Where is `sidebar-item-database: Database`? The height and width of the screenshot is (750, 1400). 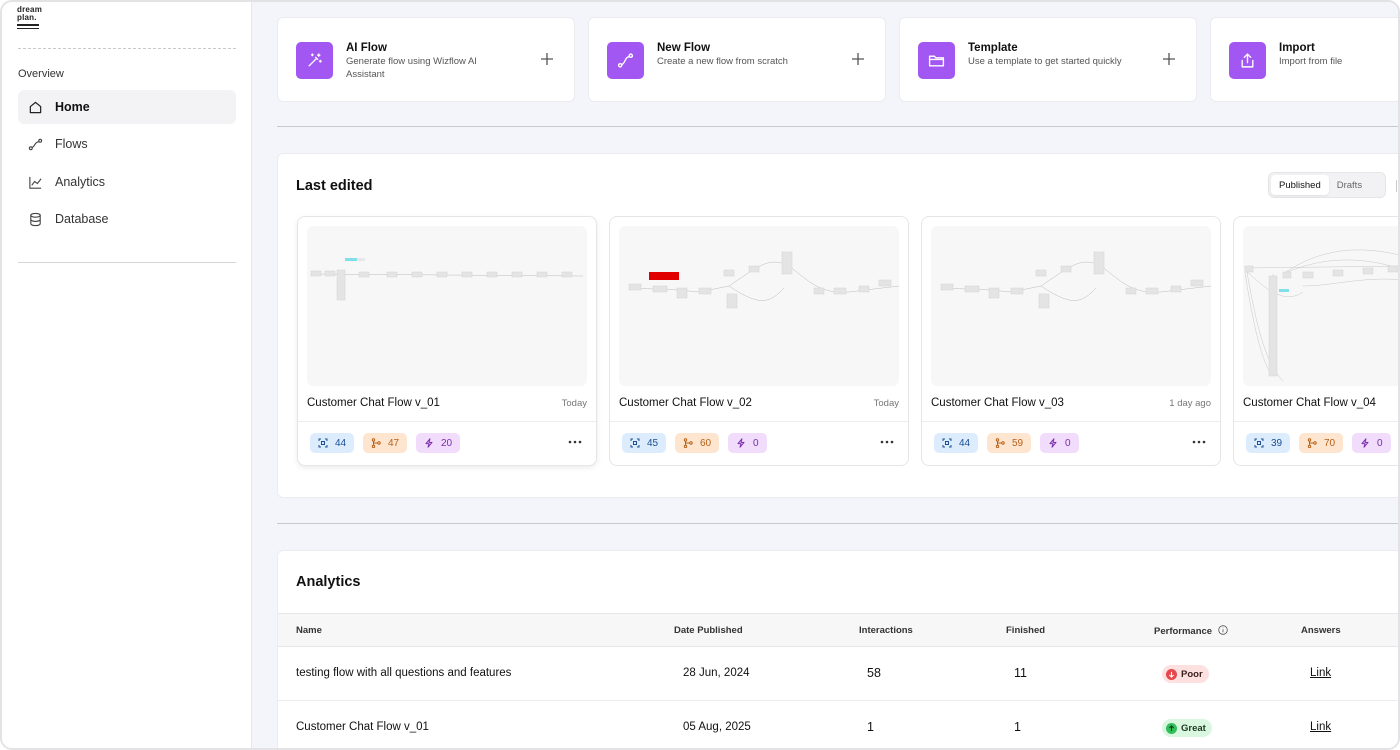 sidebar-item-database: Database is located at coordinates (127, 219).